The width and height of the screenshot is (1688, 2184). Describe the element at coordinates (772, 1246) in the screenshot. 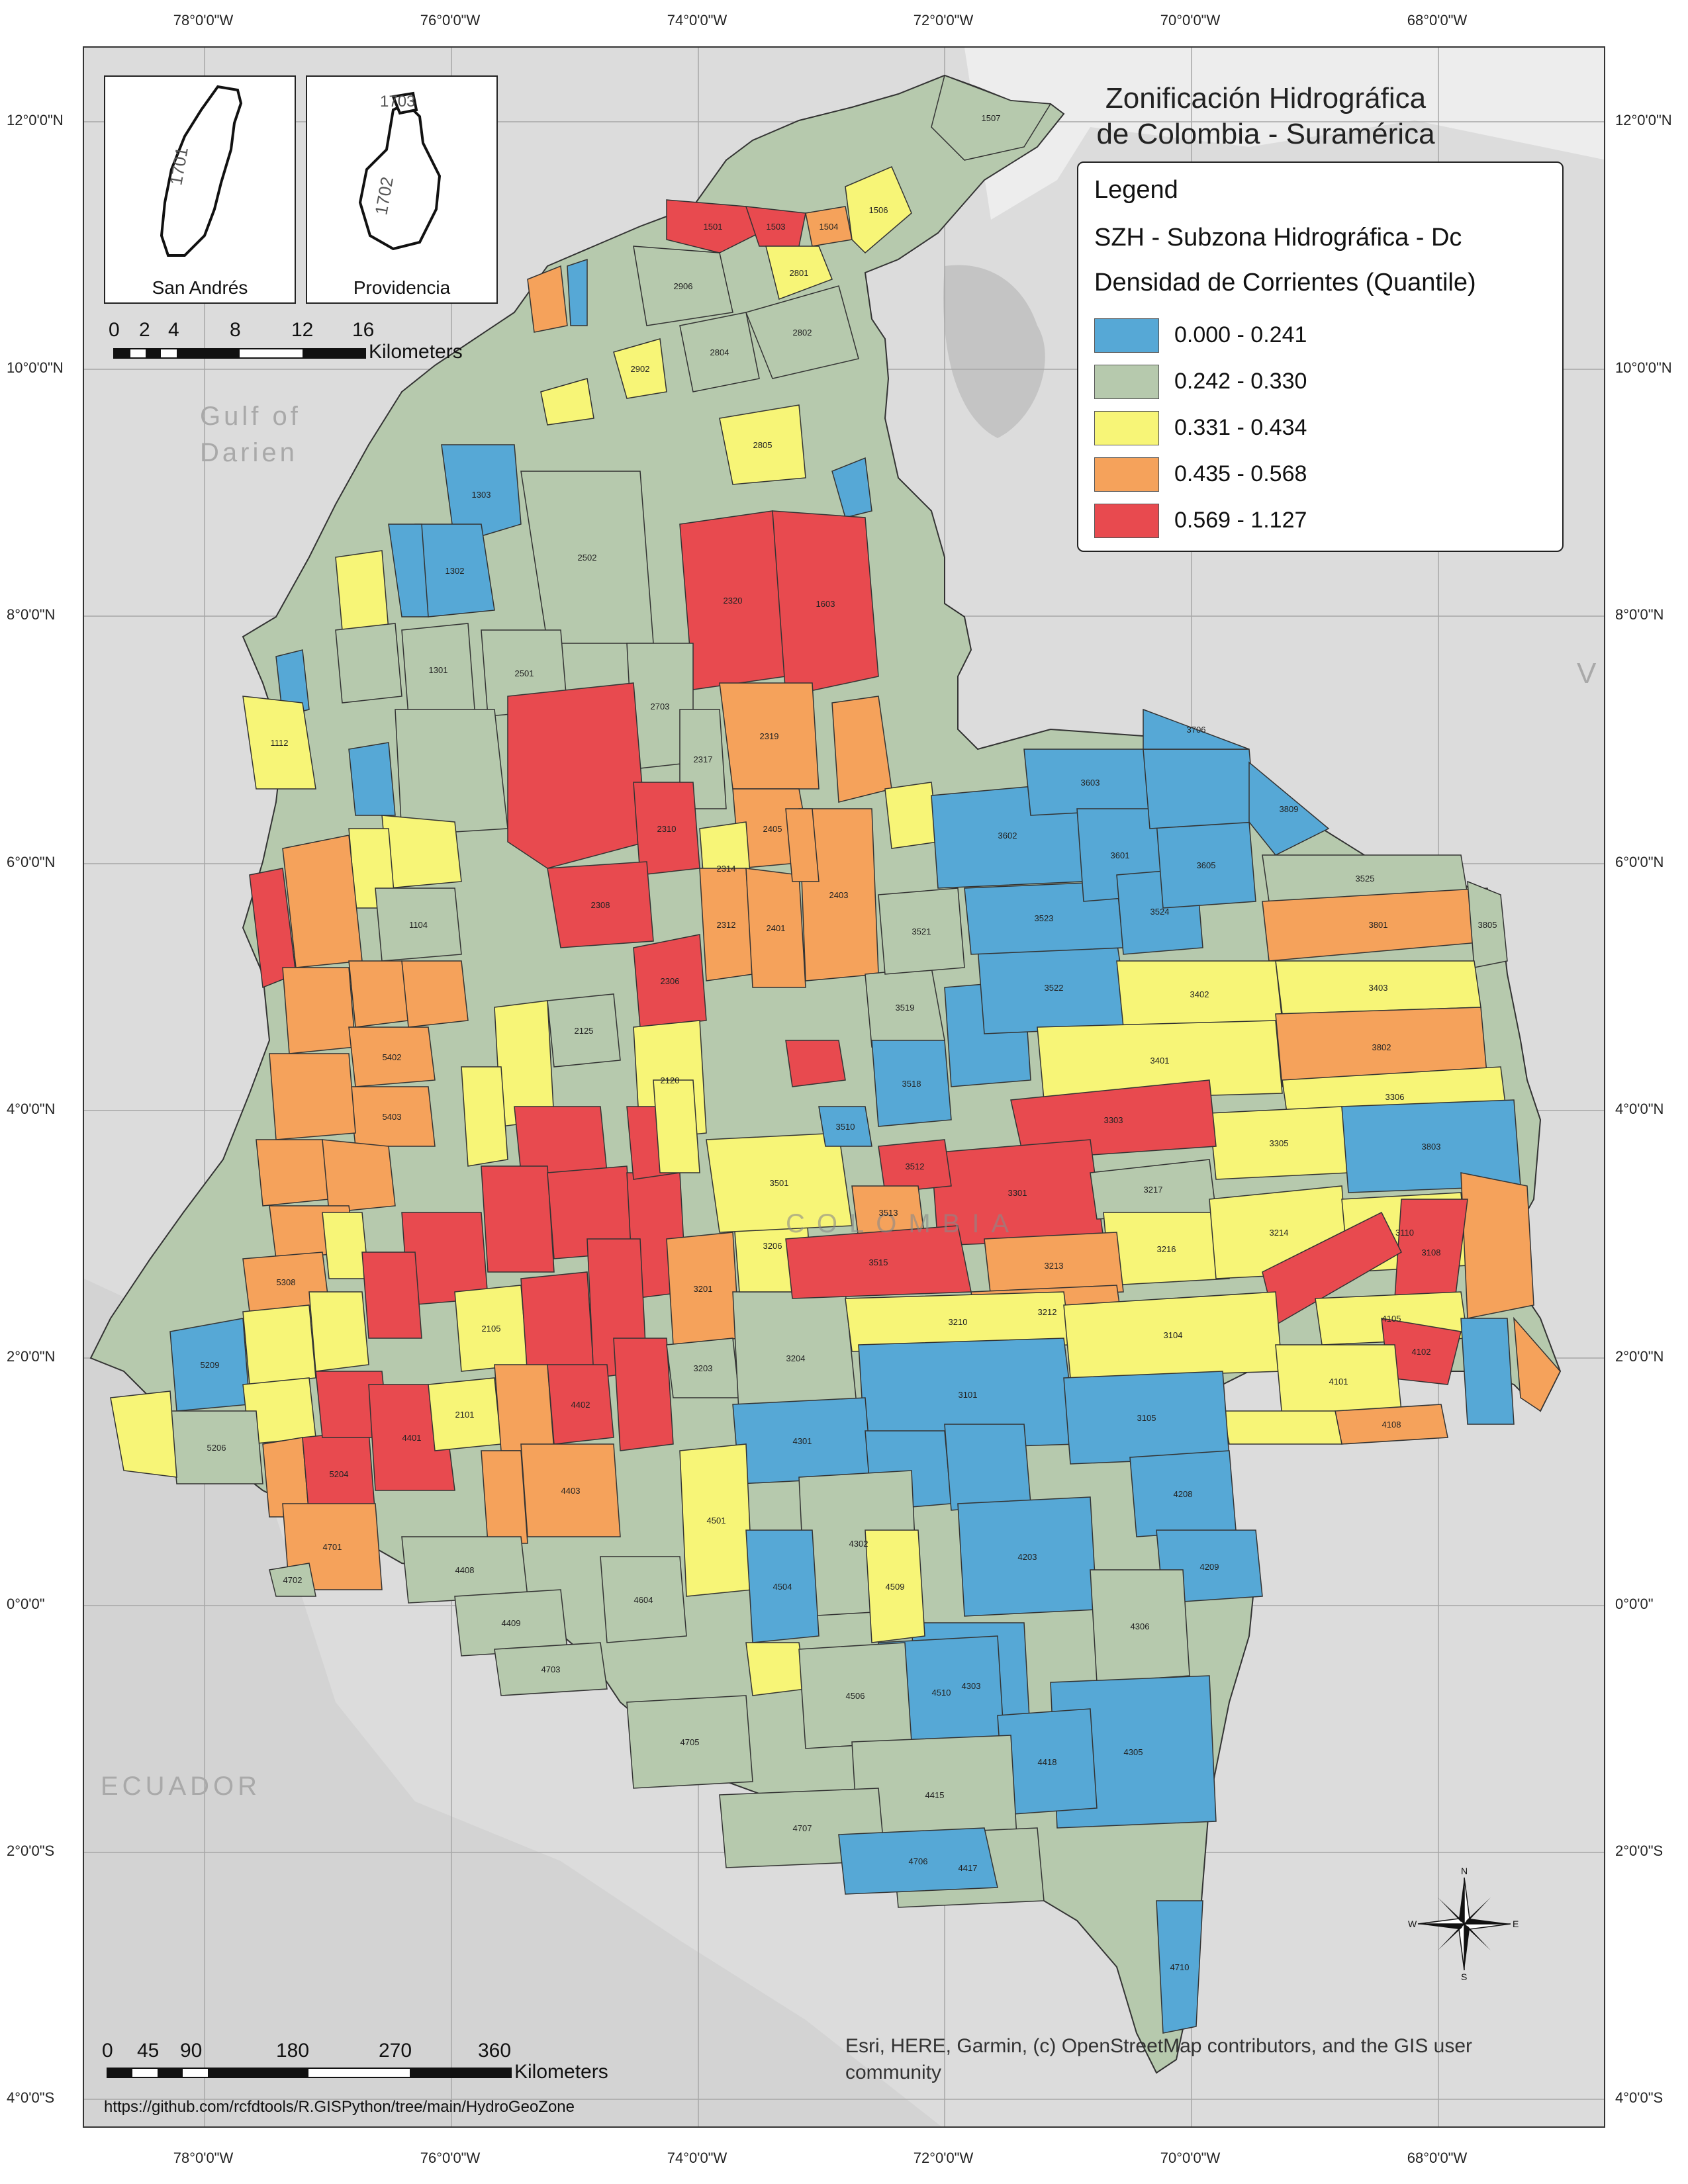

I see `zone-code-label: 3206` at that location.